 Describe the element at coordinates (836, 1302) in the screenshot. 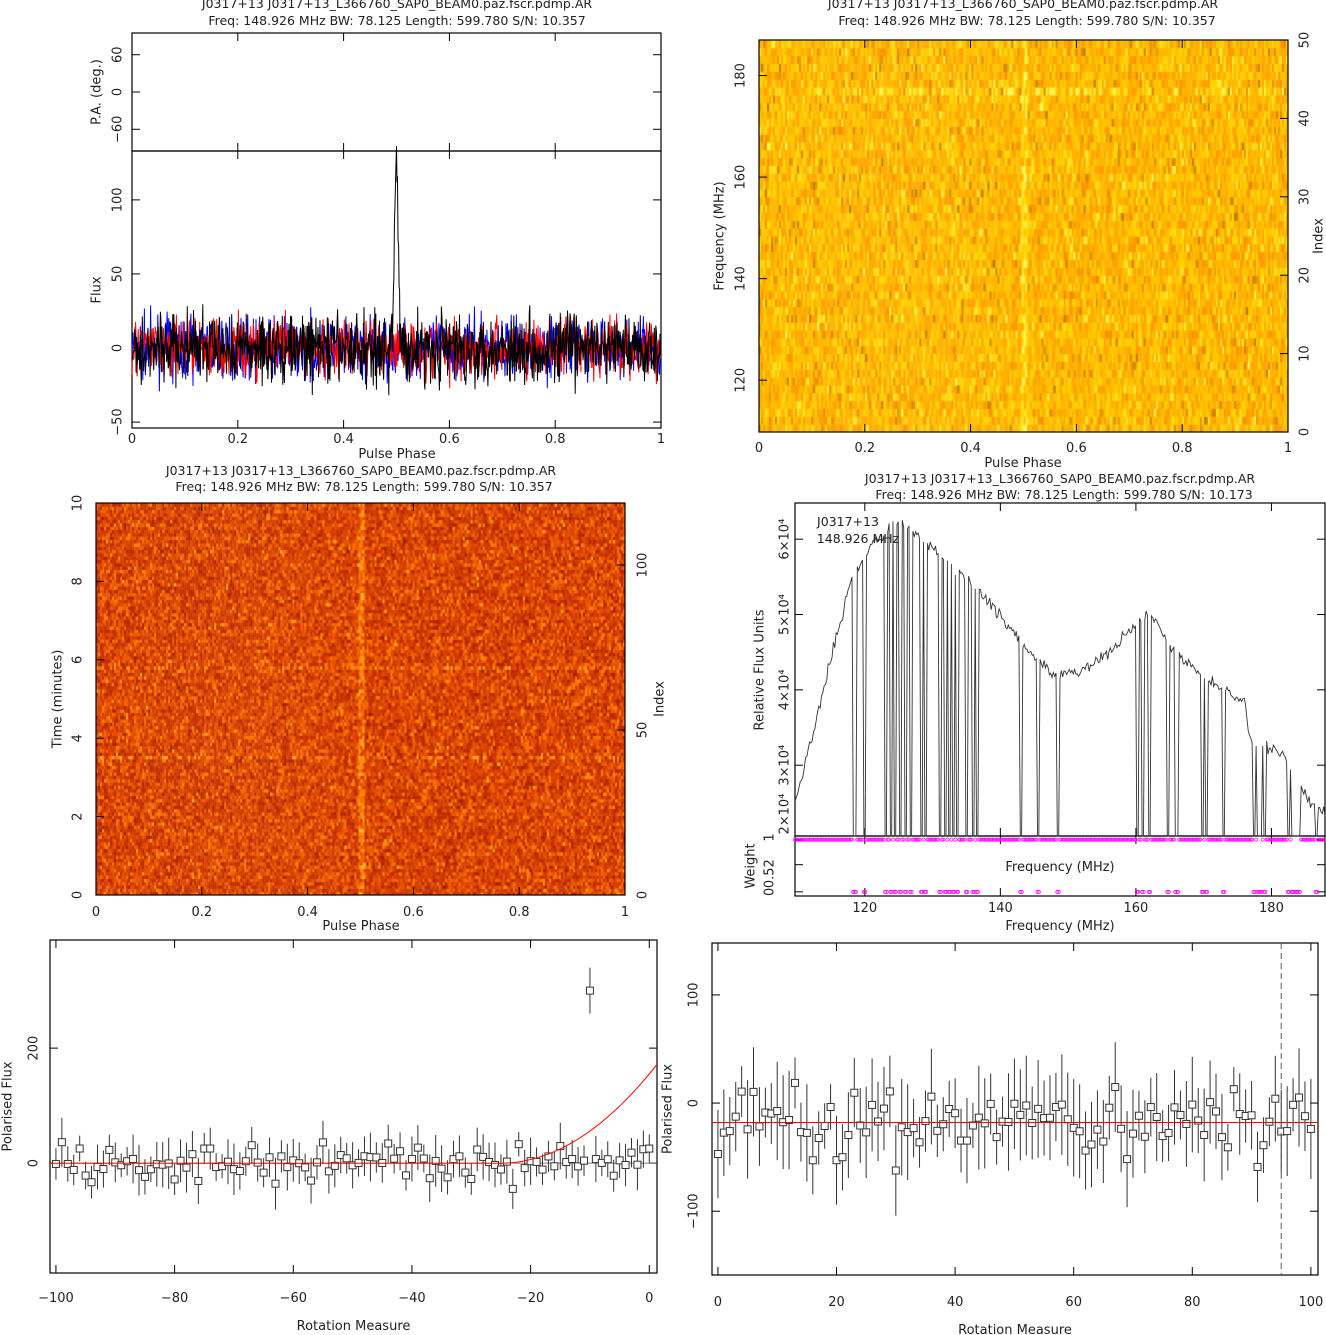

I see `rm-positive-x-tick-label: 20` at that location.